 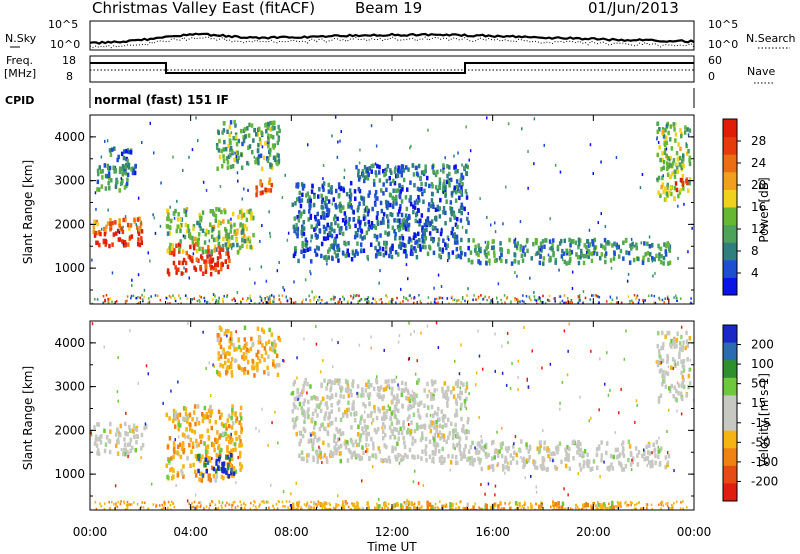 What do you see at coordinates (758, 141) in the screenshot?
I see `colorbar-tick-label: 28` at bounding box center [758, 141].